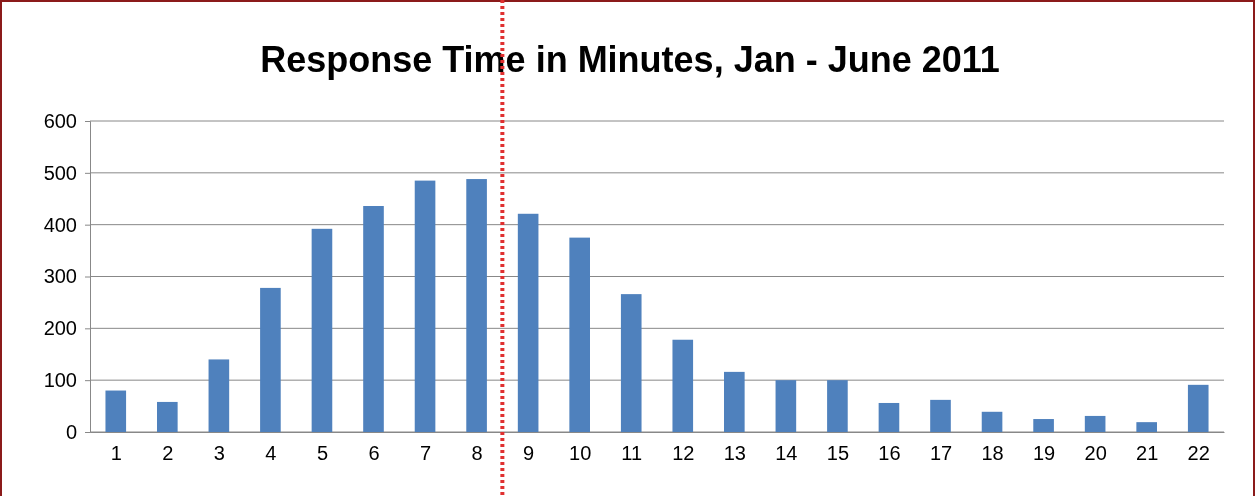 Image resolution: width=1255 pixels, height=496 pixels. Describe the element at coordinates (580, 453) in the screenshot. I see `x-tick-label: 10` at that location.